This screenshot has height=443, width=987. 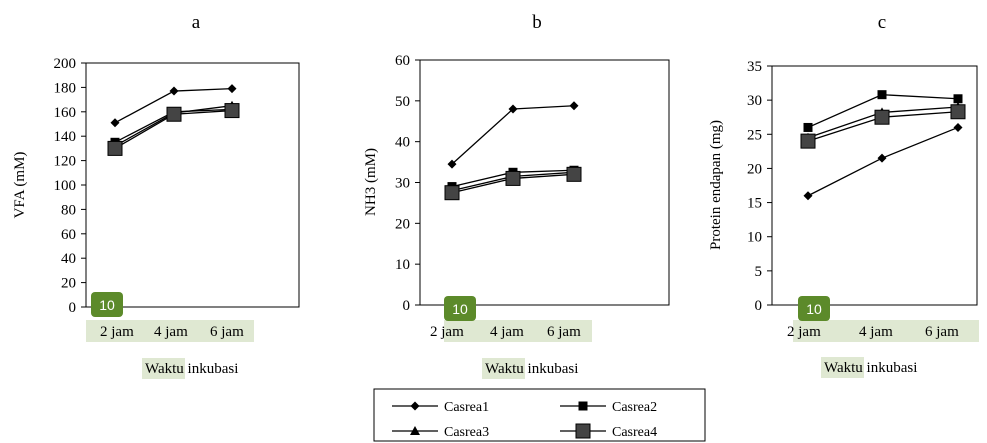 I want to click on y-tick-label: 5, so click(x=759, y=272).